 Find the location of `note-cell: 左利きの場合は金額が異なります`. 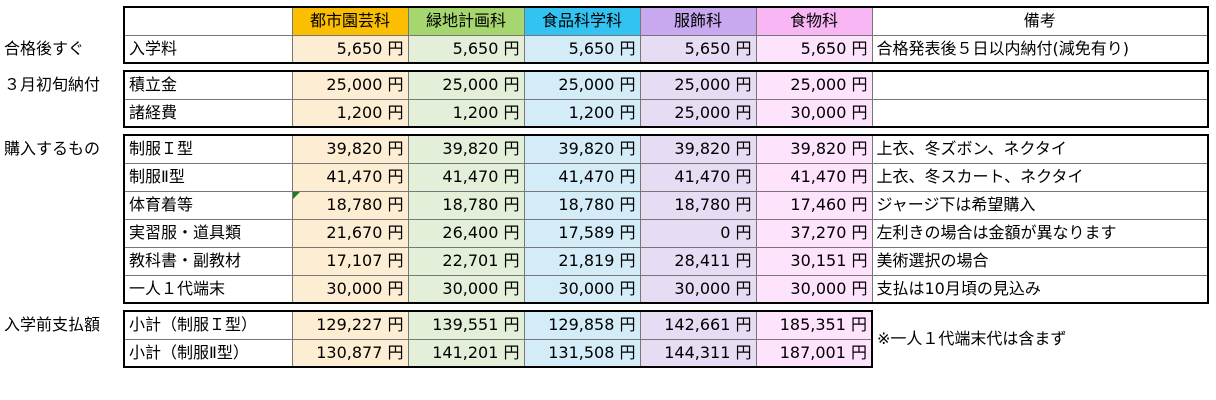

note-cell: 左利きの場合は金額が異なります is located at coordinates (1040, 233).